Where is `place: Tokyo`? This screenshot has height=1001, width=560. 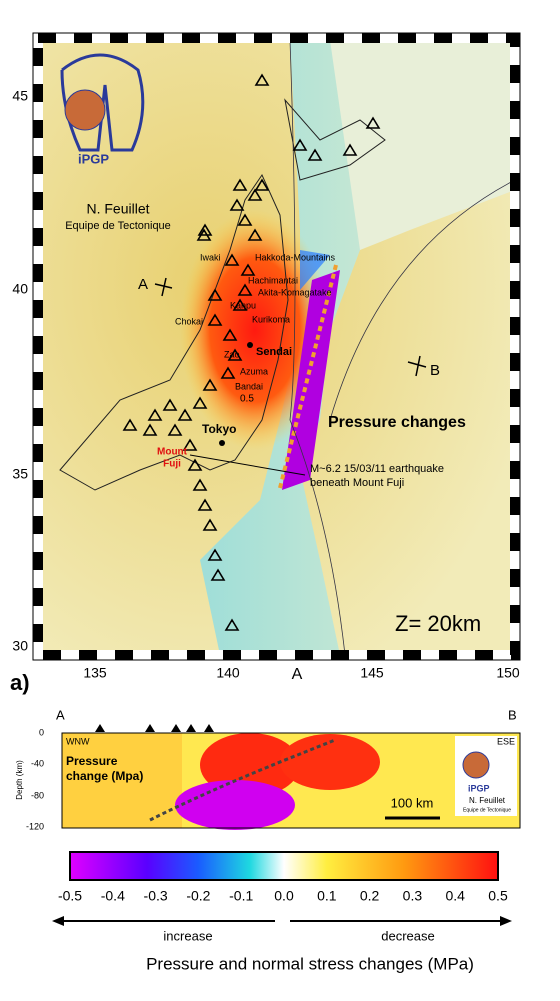
place: Tokyo is located at coordinates (219, 429).